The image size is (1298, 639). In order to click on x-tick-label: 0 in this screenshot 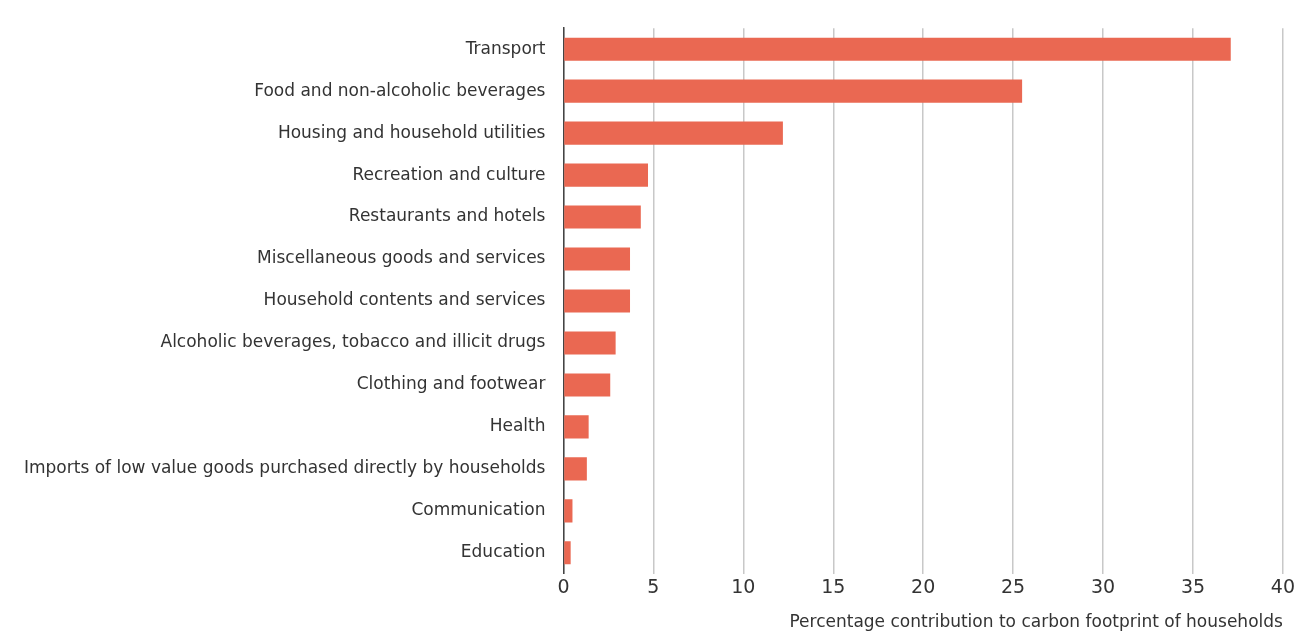, I will do `click(563, 586)`.